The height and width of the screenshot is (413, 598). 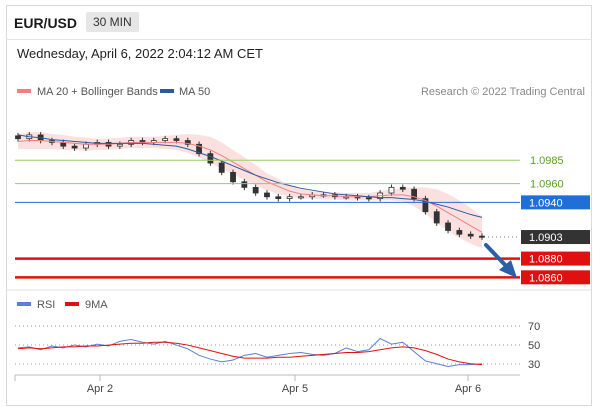 I want to click on rsi-level-30-label: 30, so click(x=534, y=365).